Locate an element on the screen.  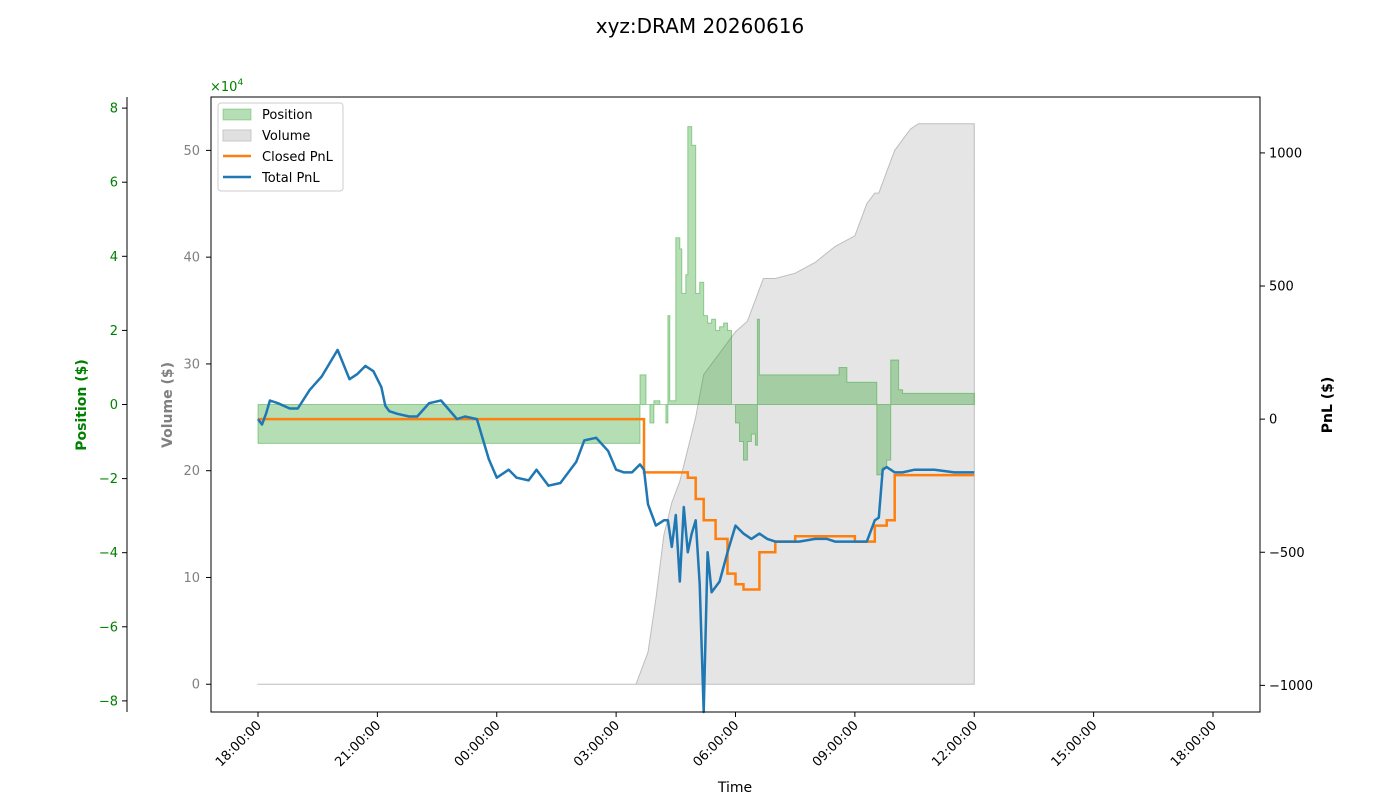
position-axis-label: Position ($) is located at coordinates (82, 405).